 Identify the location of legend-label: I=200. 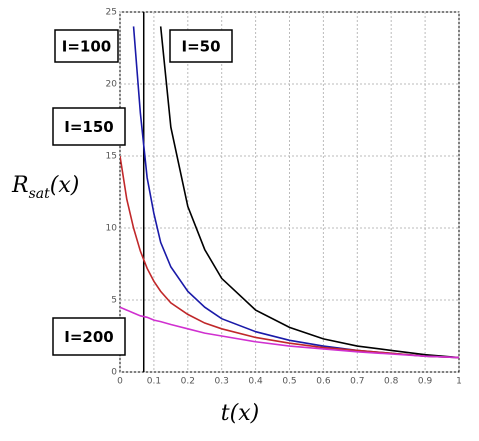
(88, 337).